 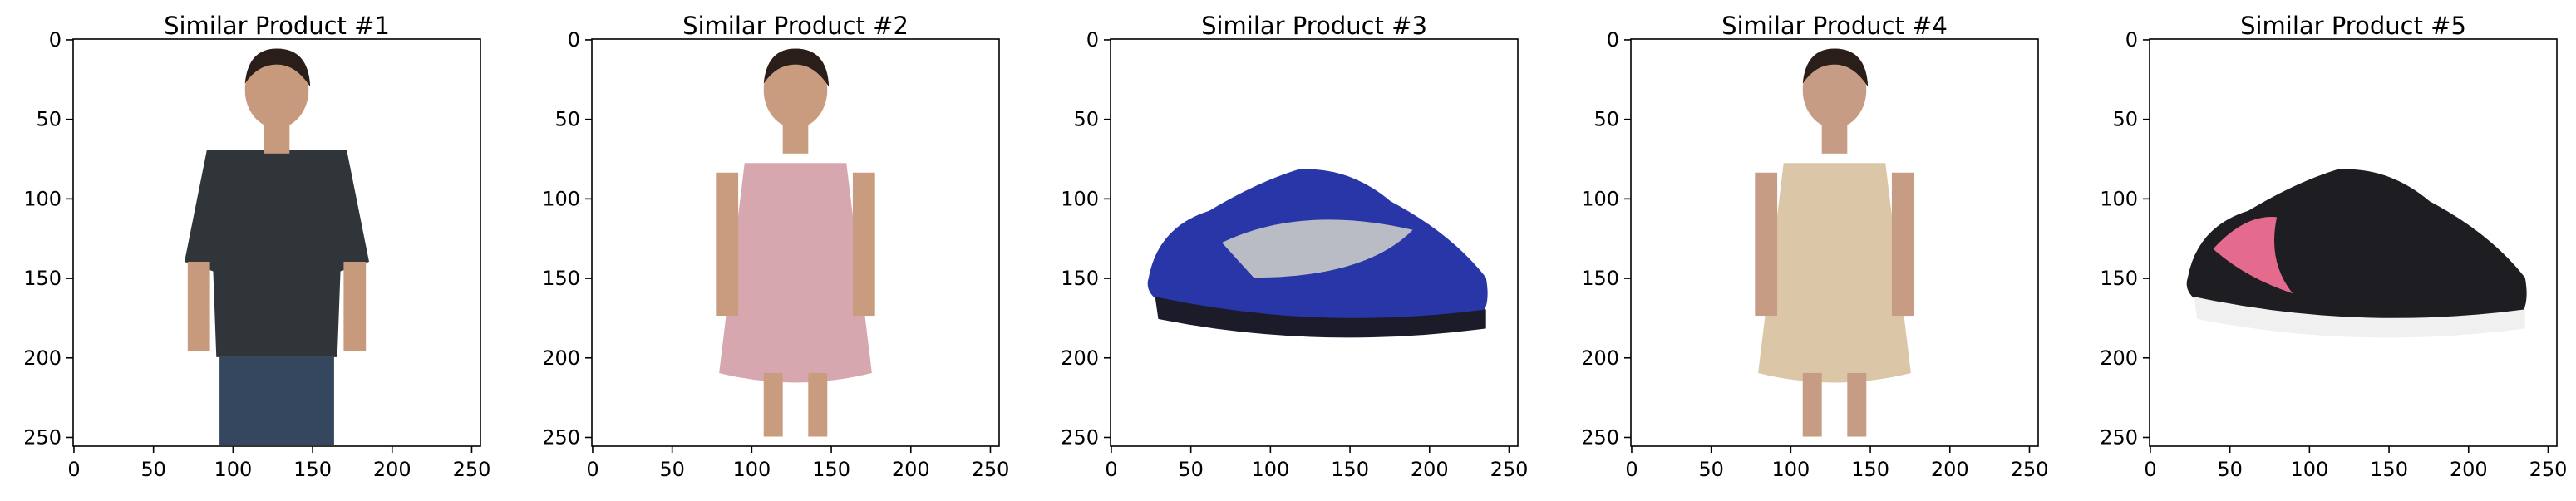 What do you see at coordinates (1834, 26) in the screenshot?
I see `panel-title: Similar Product #4` at bounding box center [1834, 26].